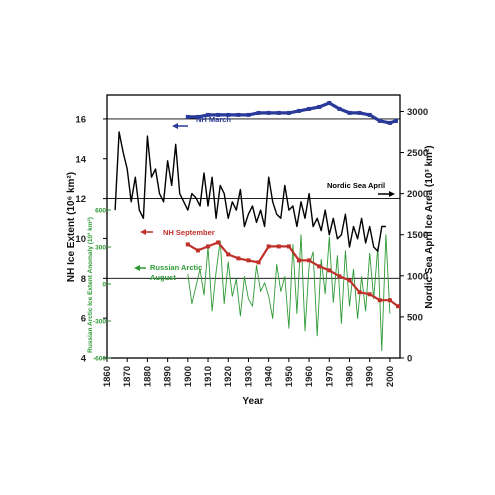  Describe the element at coordinates (417, 276) in the screenshot. I see `y-right-tick-label: 1000` at that location.